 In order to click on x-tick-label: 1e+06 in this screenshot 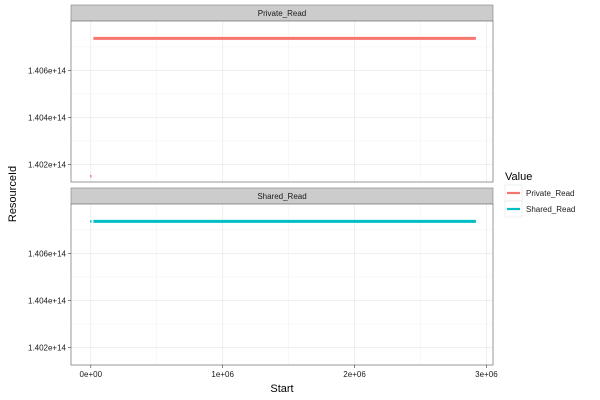, I will do `click(222, 374)`.